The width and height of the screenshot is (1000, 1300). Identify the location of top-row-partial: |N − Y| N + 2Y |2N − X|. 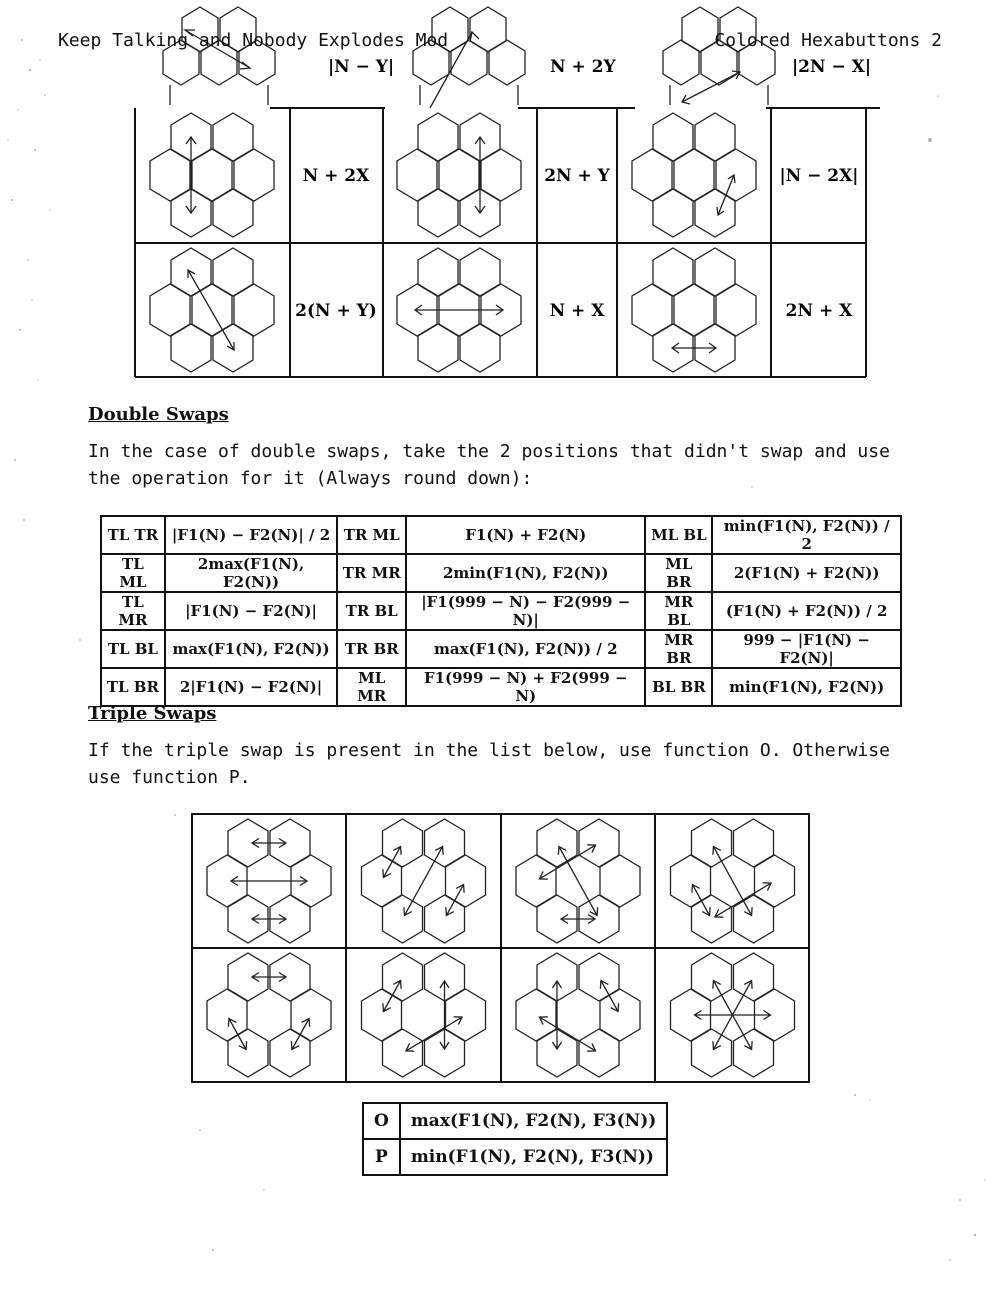
(521, 57).